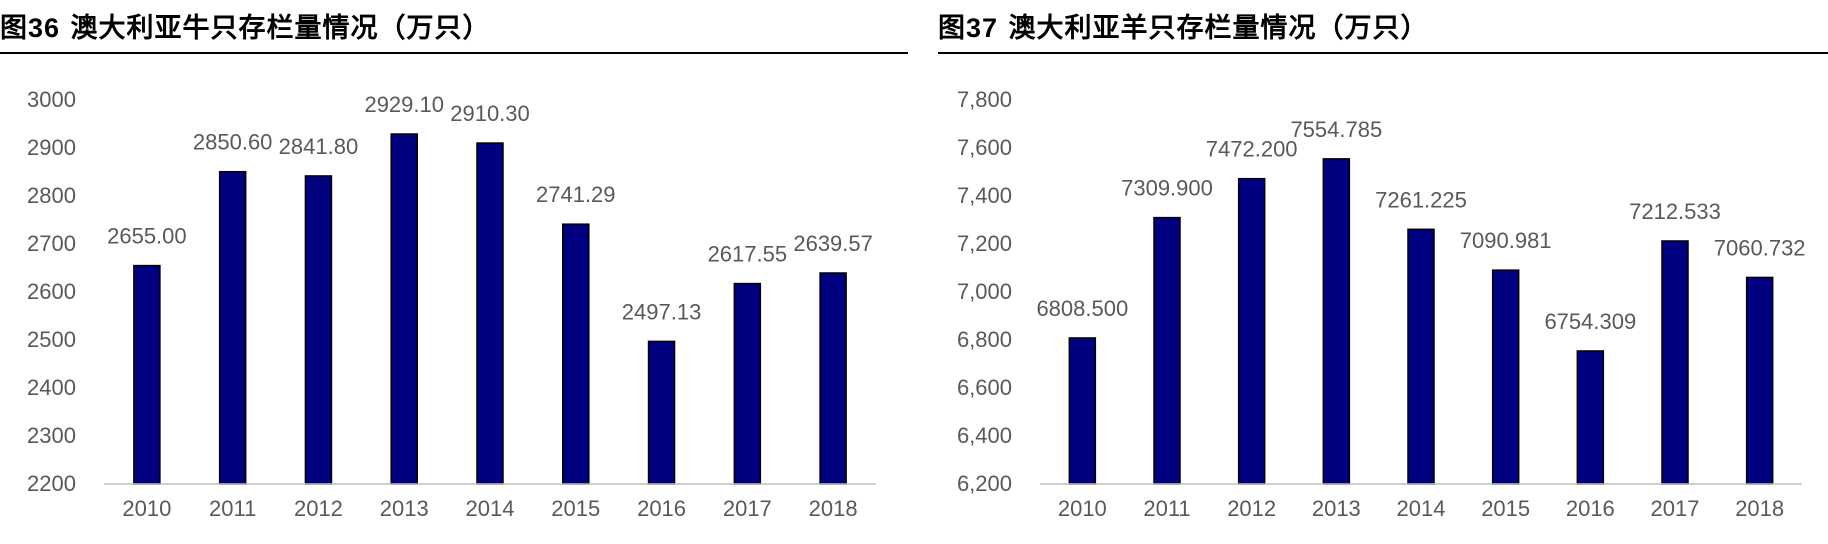  What do you see at coordinates (51, 243) in the screenshot?
I see `y-tick-label: 2700` at bounding box center [51, 243].